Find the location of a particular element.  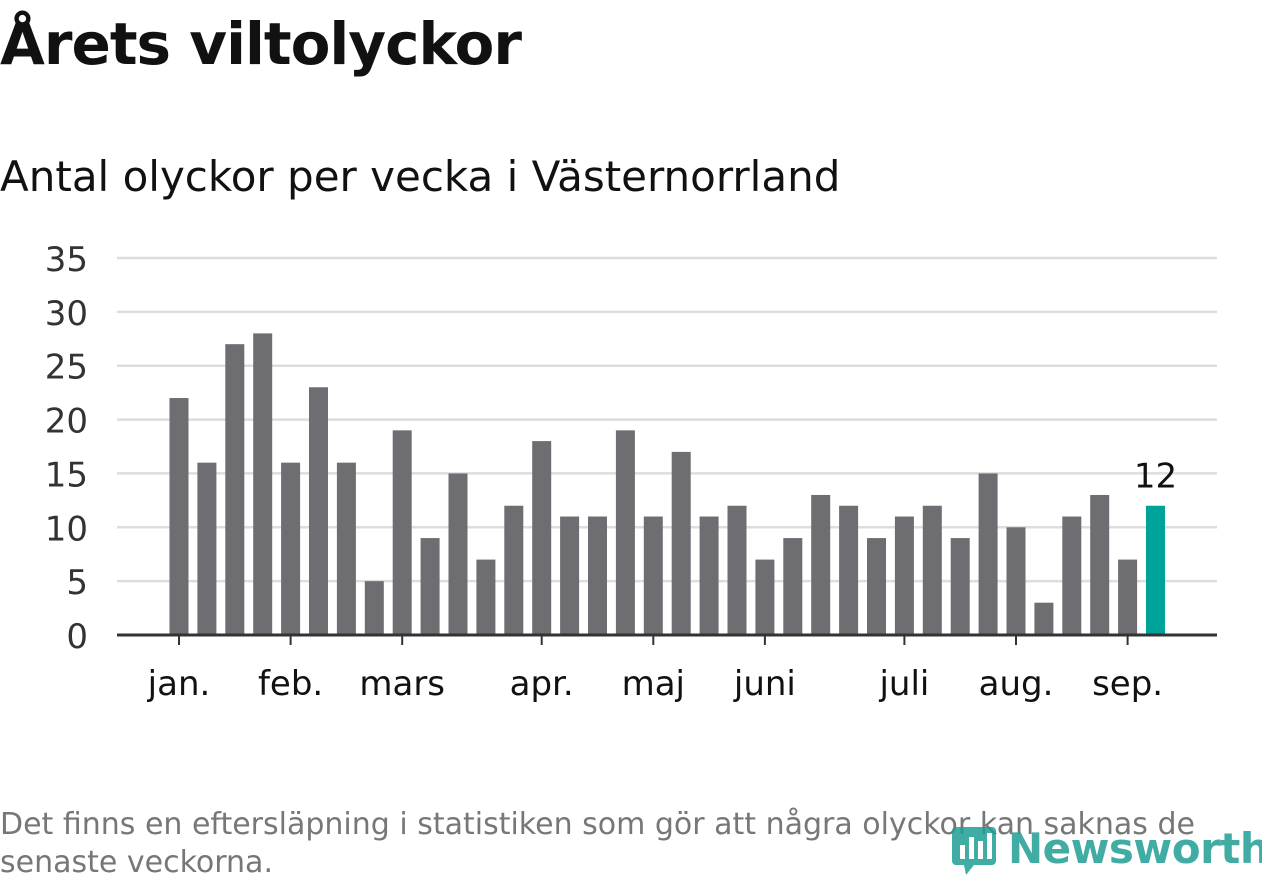

y-tick-label: 5 is located at coordinates (77, 583).